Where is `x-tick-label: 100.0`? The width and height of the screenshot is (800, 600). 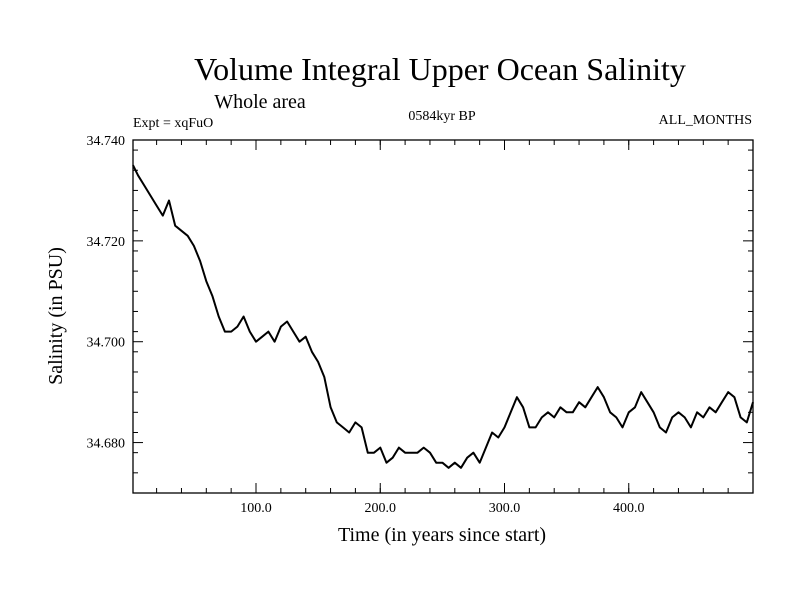 x-tick-label: 100.0 is located at coordinates (256, 508).